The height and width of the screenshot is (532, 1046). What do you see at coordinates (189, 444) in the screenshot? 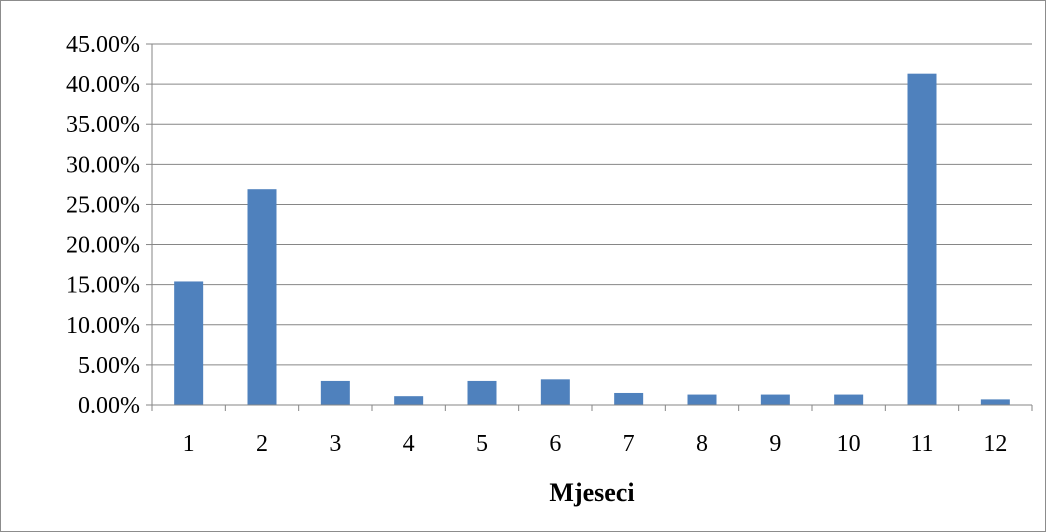
I see `x-tick-label: 1` at bounding box center [189, 444].